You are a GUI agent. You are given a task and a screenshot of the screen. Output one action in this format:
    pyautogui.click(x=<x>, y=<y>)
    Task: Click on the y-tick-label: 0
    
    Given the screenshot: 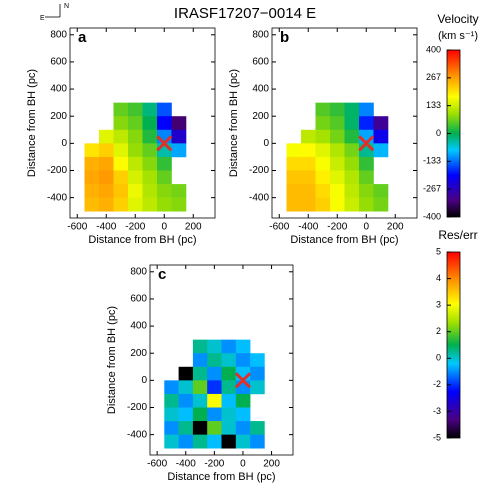 What is the action you would take?
    pyautogui.click(x=64, y=143)
    